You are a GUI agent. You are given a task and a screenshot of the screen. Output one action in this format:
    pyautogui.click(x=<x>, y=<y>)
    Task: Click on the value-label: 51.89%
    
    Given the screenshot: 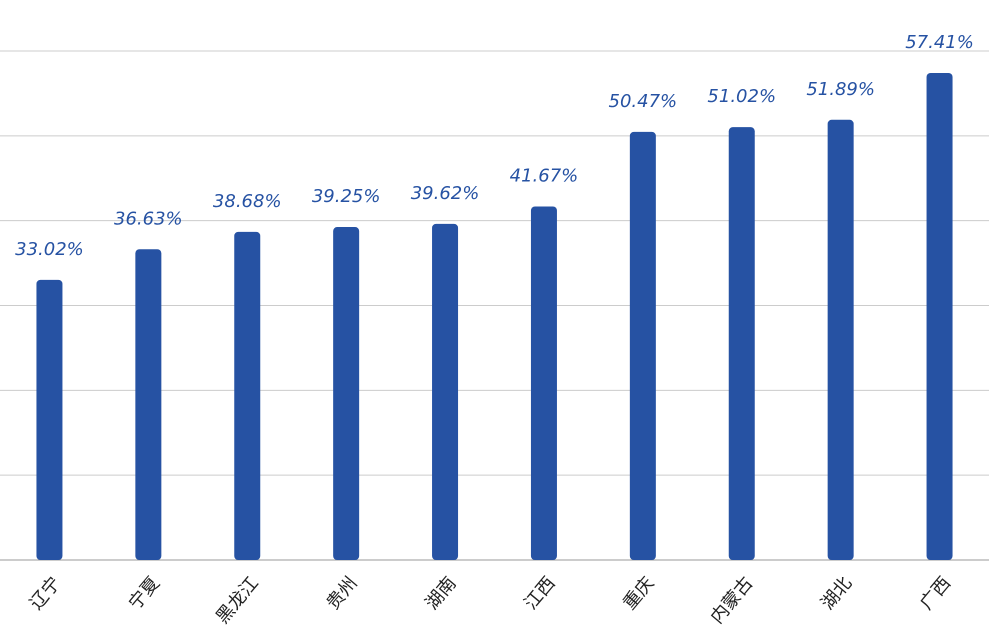 What is the action you would take?
    pyautogui.click(x=840, y=89)
    